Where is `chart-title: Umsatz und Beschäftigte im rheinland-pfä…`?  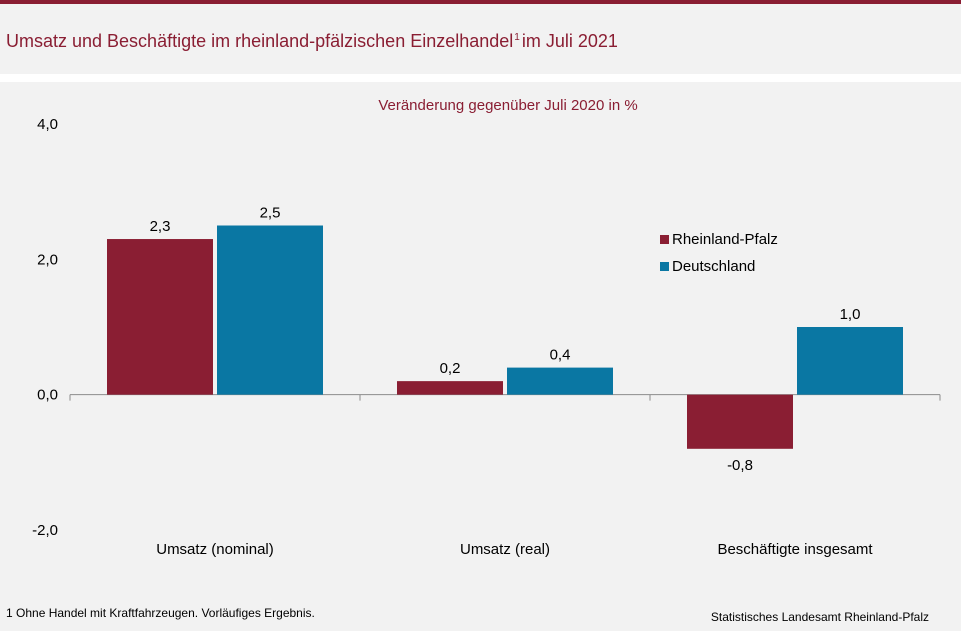
chart-title: Umsatz und Beschäftigte im rheinland-pfä… is located at coordinates (312, 41).